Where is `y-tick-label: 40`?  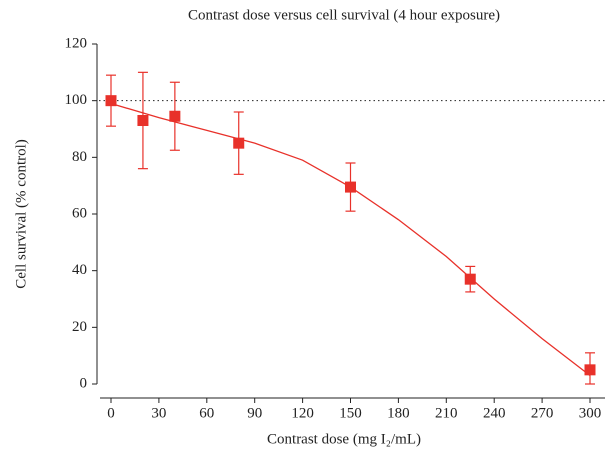 y-tick-label: 40 is located at coordinates (79, 270).